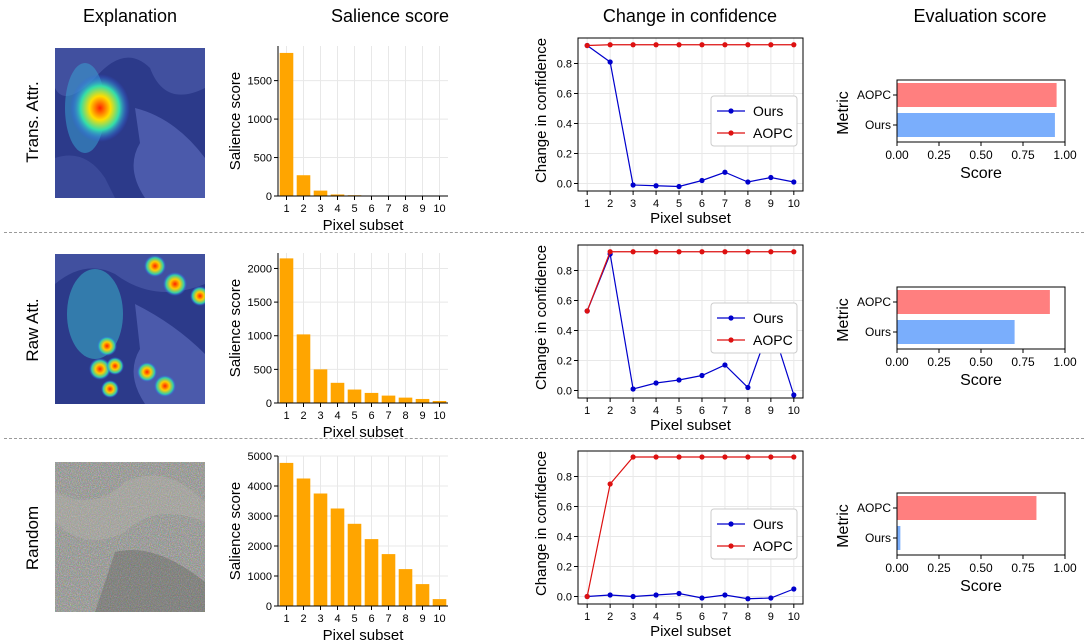 This screenshot has width=1088, height=640. What do you see at coordinates (263, 370) in the screenshot?
I see `y-tick-label: 500` at bounding box center [263, 370].